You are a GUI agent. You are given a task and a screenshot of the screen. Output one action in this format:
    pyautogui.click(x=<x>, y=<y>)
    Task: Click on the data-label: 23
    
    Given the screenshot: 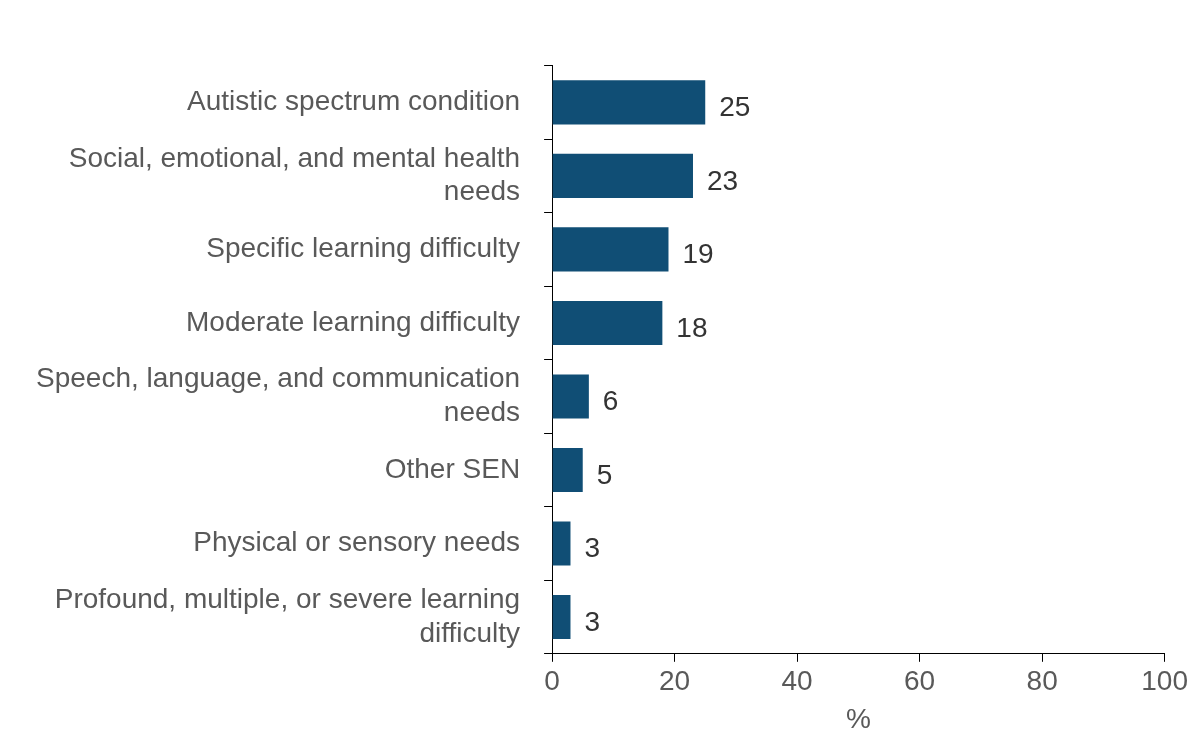 What is the action you would take?
    pyautogui.click(x=722, y=180)
    